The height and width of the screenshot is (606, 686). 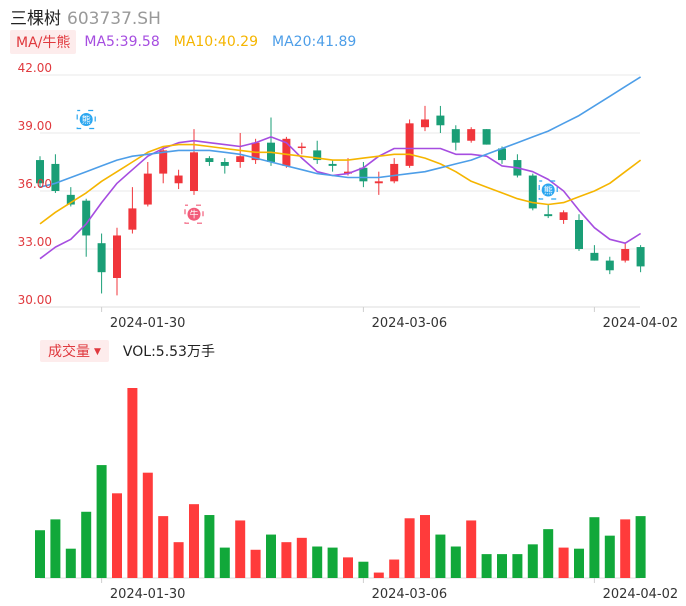 I want to click on price-tick-label: 39.00, so click(x=35, y=126).